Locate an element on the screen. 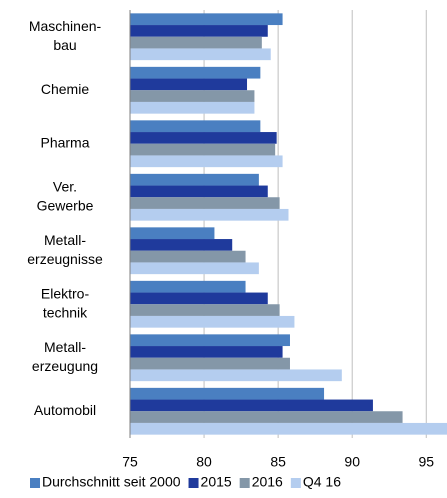 This screenshot has height=498, width=447. category-label: Chemie is located at coordinates (65, 89).